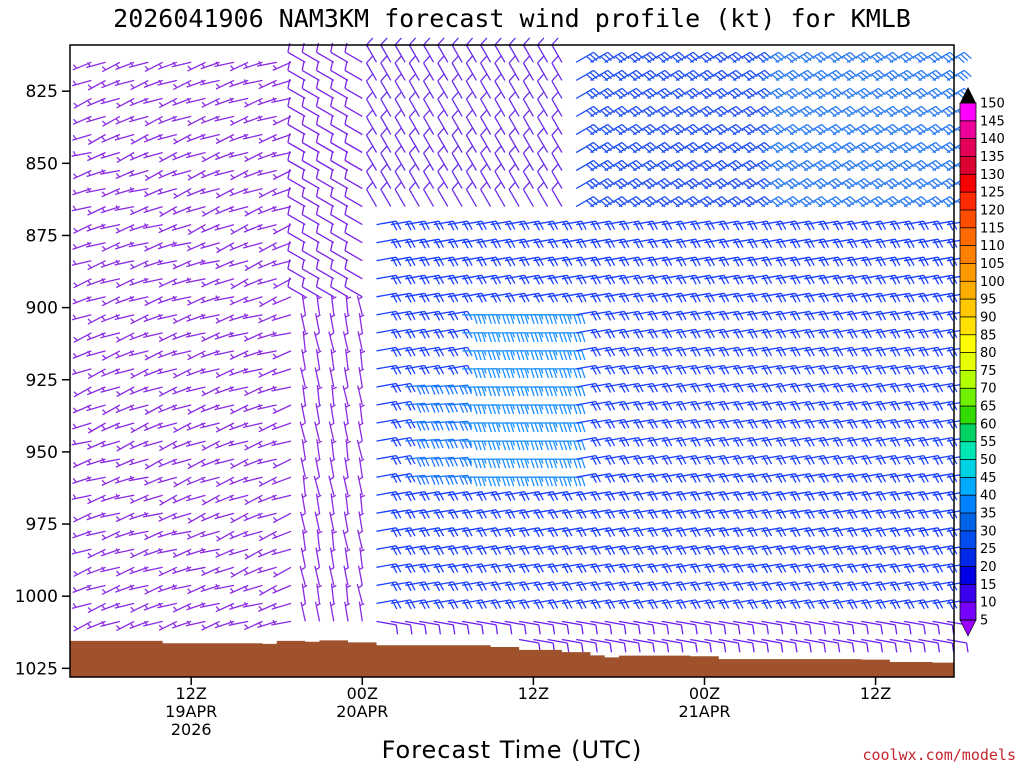 The width and height of the screenshot is (1024, 768). Describe the element at coordinates (42, 525) in the screenshot. I see `y-tick-label: 975` at that location.